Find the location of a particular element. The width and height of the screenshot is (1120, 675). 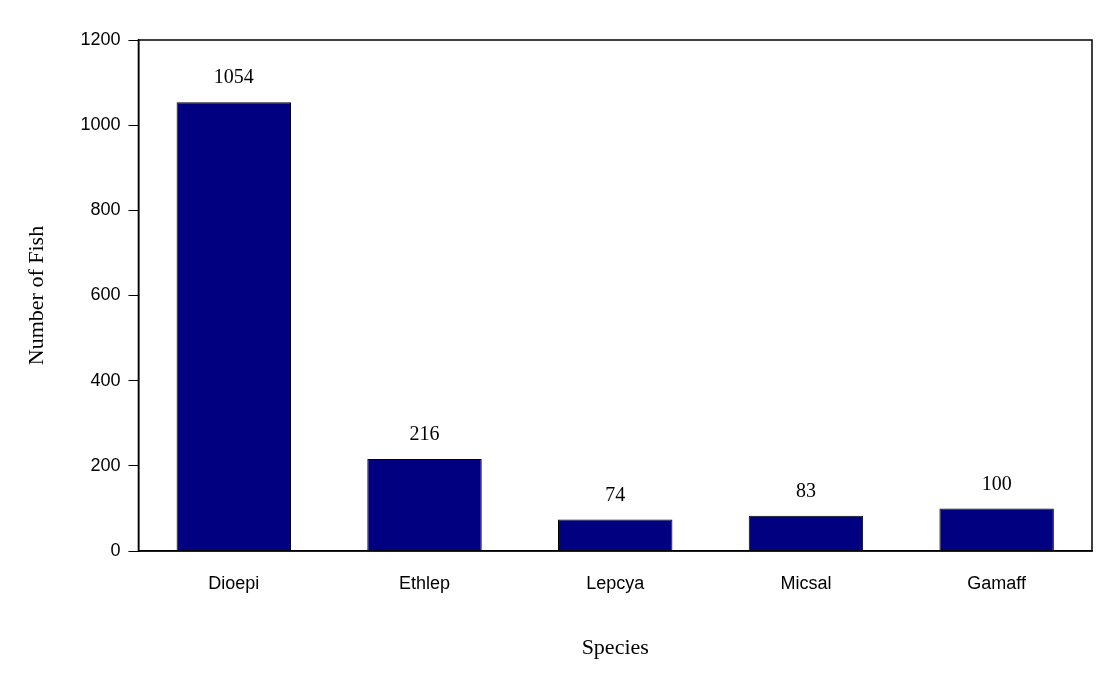

x-tick-label: Dioepi is located at coordinates (234, 582).